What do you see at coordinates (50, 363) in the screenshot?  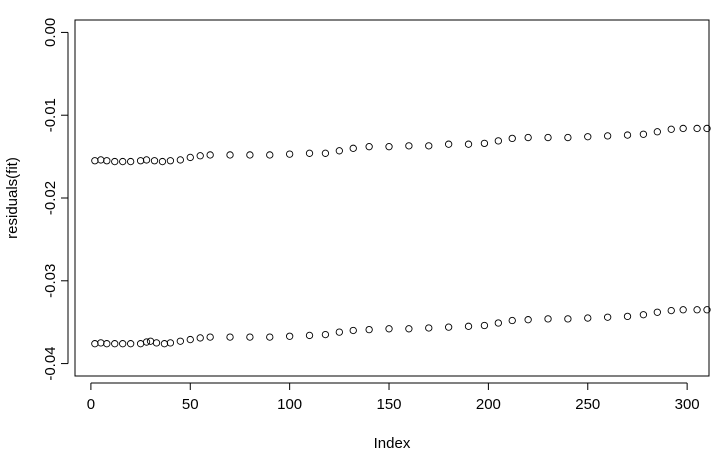 I see `y-tick-label: -0.04` at bounding box center [50, 363].